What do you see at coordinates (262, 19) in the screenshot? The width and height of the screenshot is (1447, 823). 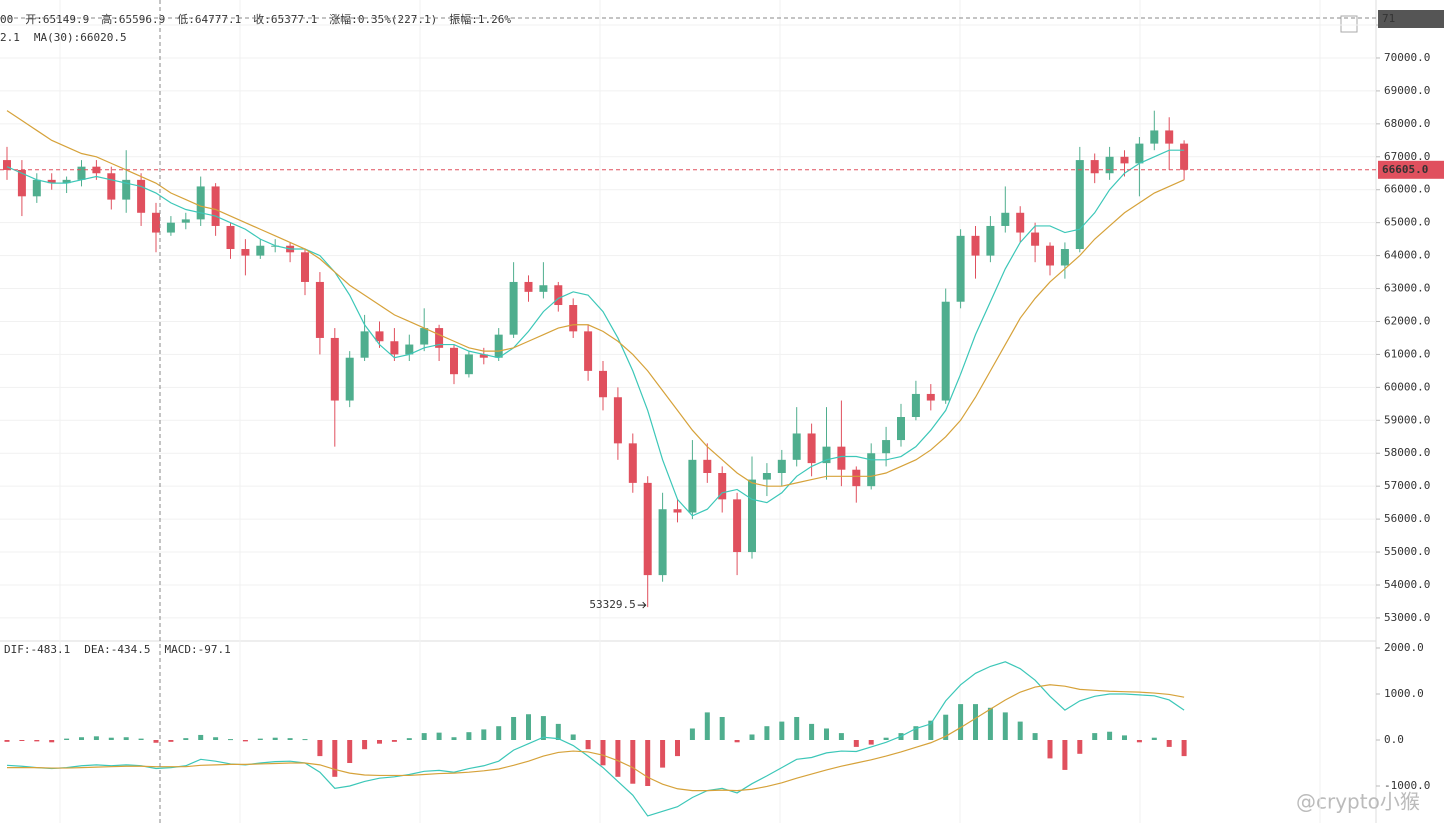 I see `header-label: 收:` at bounding box center [262, 19].